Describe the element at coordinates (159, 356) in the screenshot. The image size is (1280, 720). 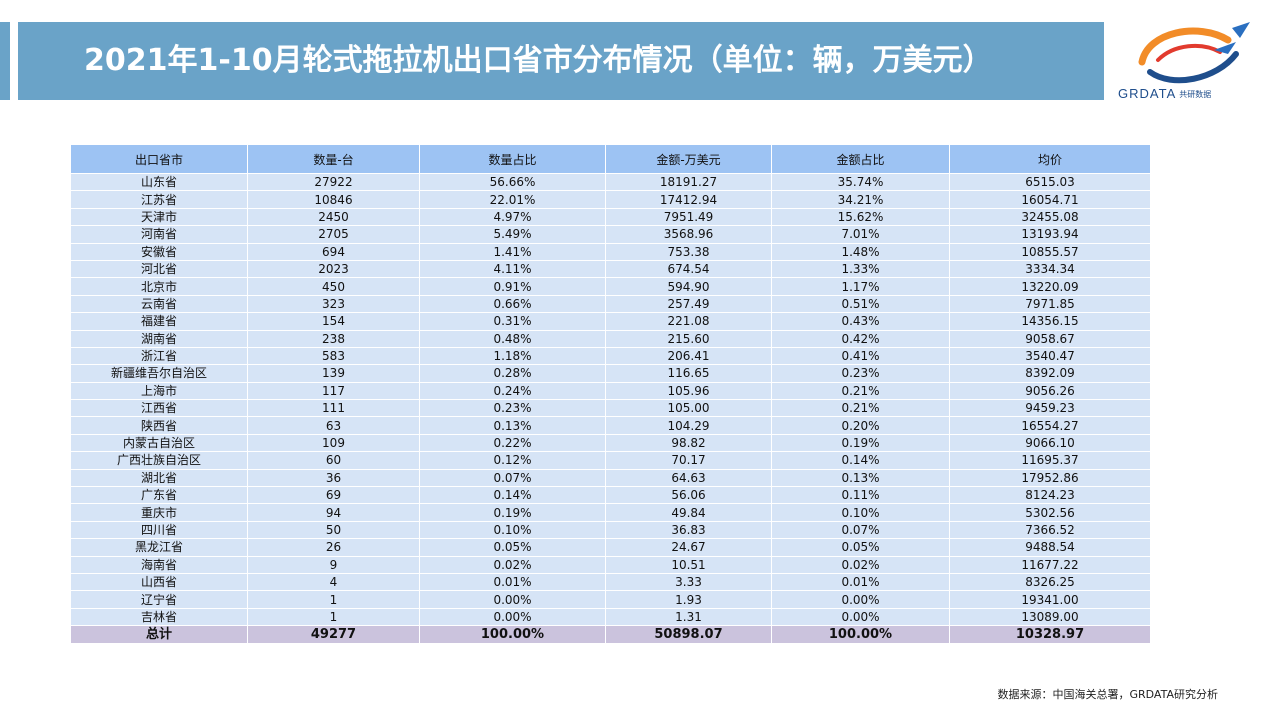
I see `table-cell: 浙江省` at that location.